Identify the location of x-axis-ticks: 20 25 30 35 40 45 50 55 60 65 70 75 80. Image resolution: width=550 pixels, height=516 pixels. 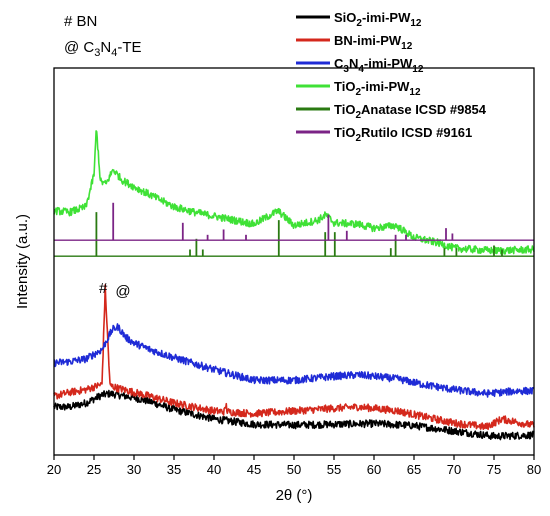
(294, 466).